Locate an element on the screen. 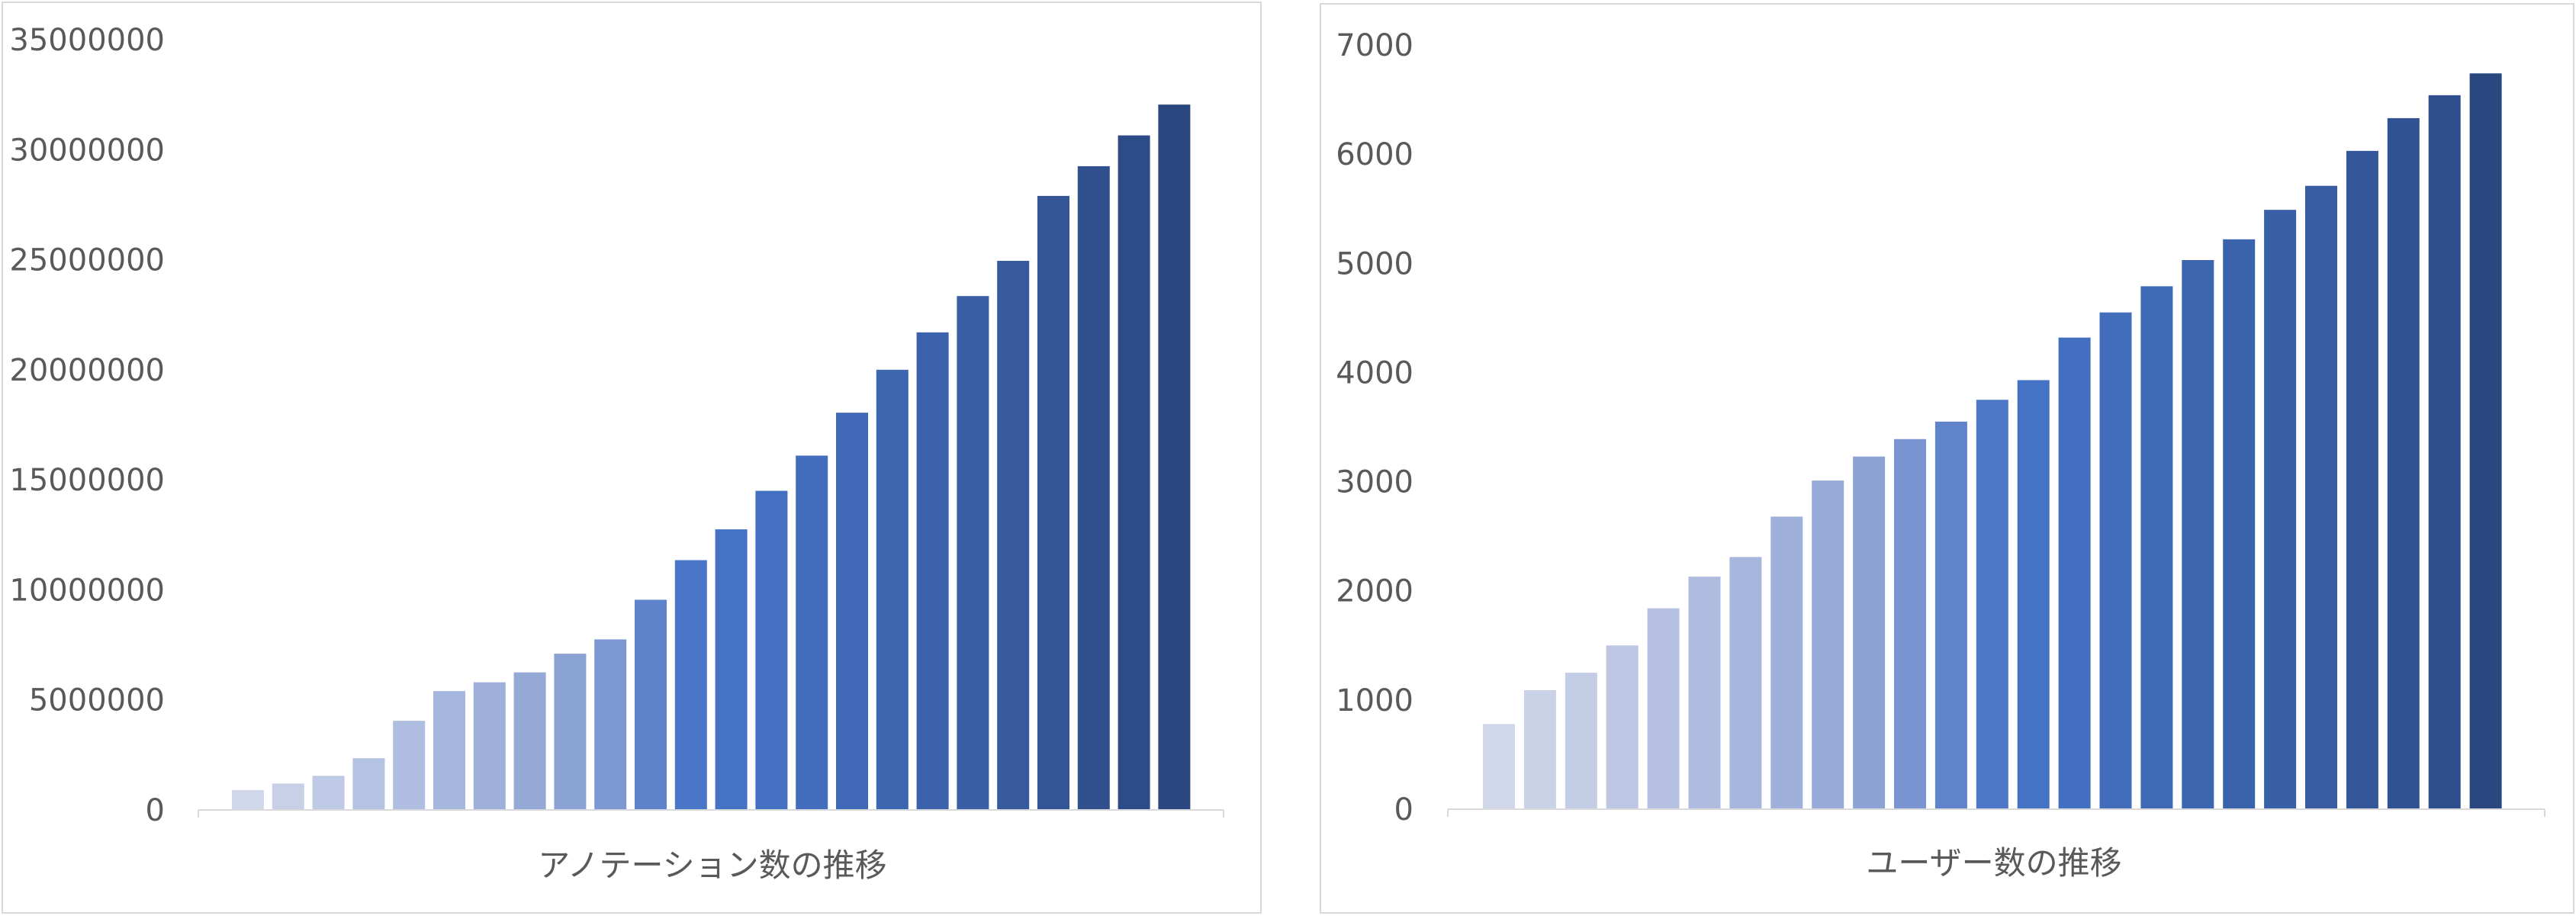 This screenshot has height=919, width=2576. y-tick-label: 35000000 is located at coordinates (87, 40).